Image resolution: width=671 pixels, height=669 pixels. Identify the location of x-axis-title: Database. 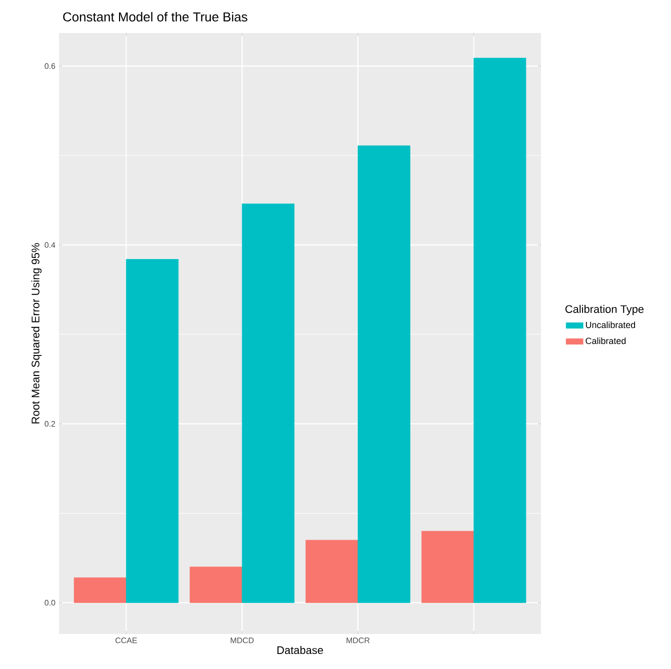
(300, 650).